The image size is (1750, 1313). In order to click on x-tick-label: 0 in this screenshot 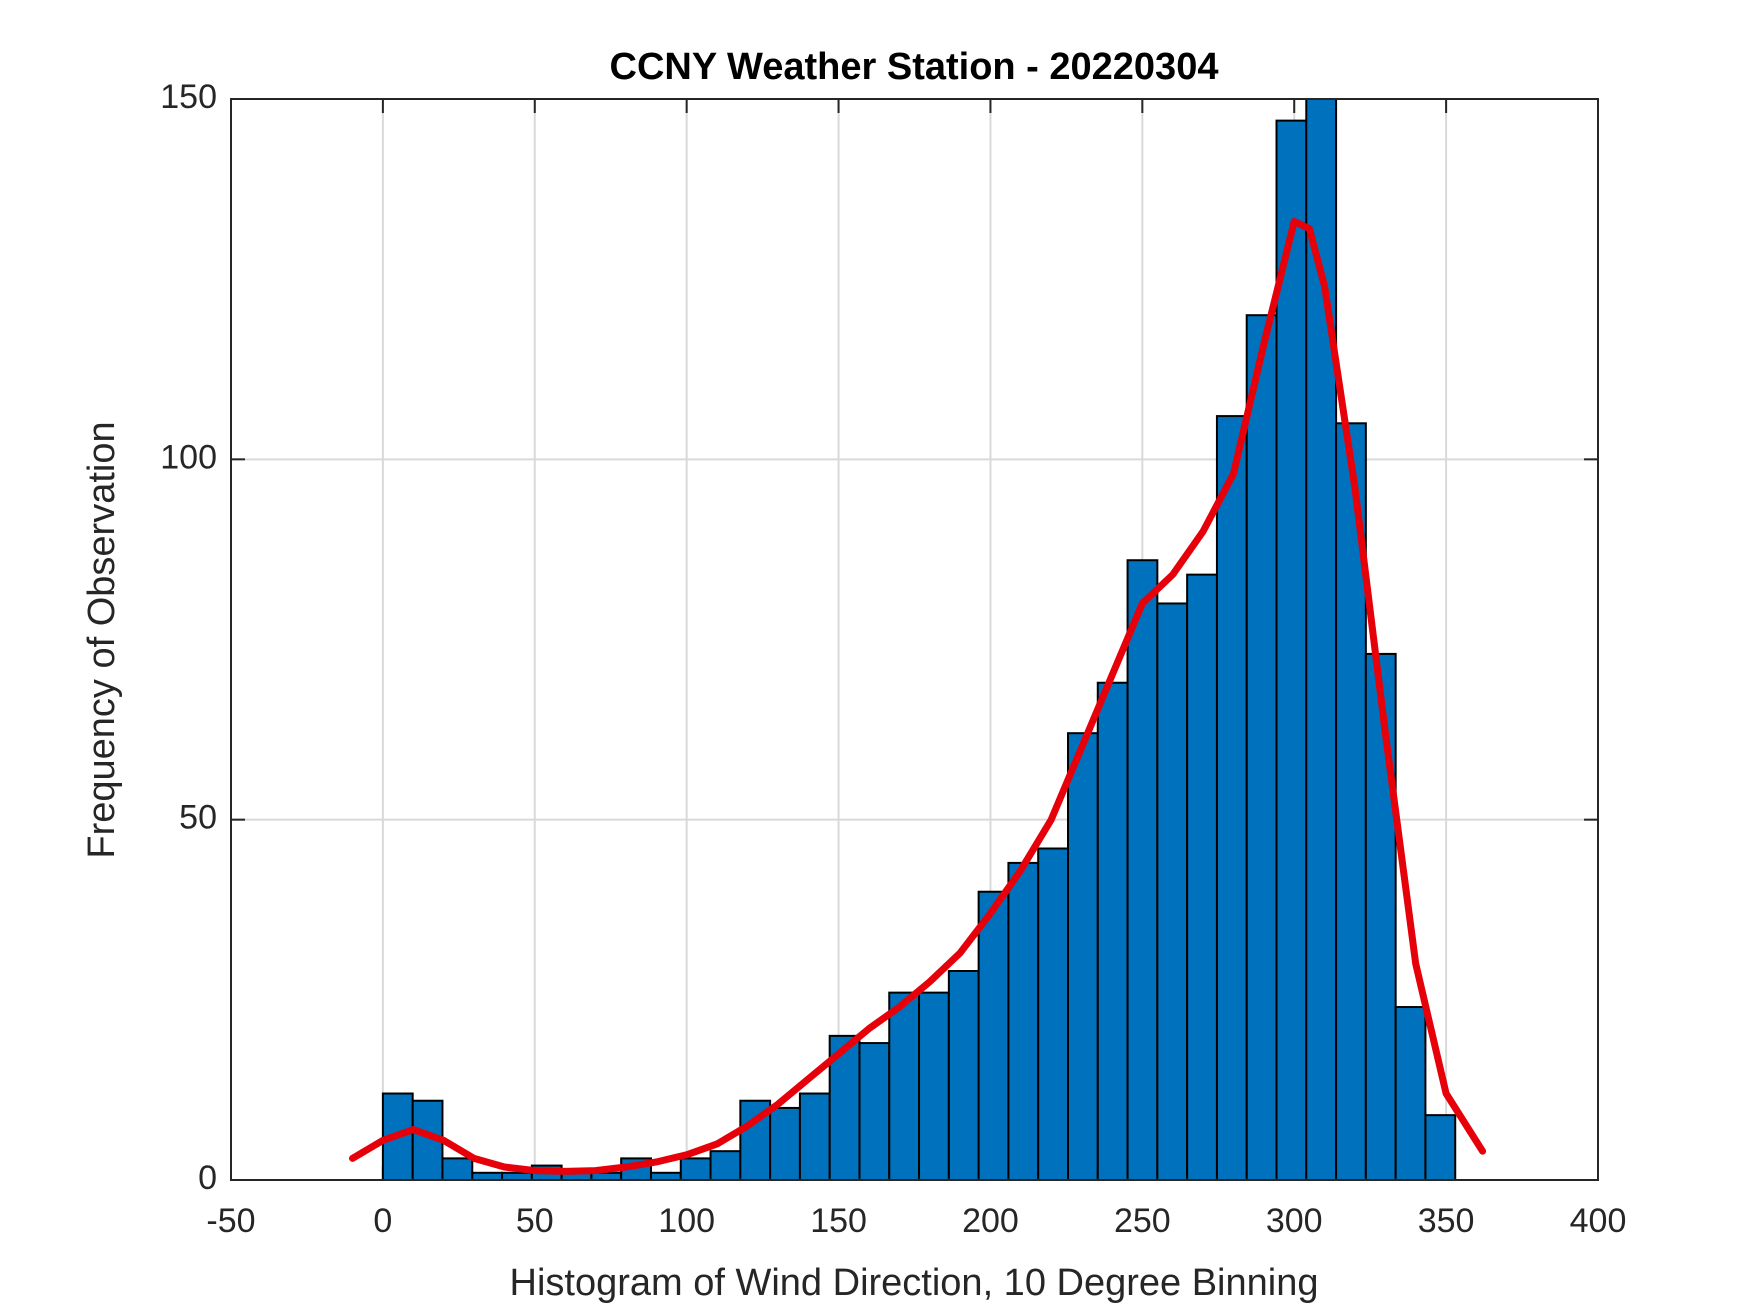, I will do `click(382, 1221)`.